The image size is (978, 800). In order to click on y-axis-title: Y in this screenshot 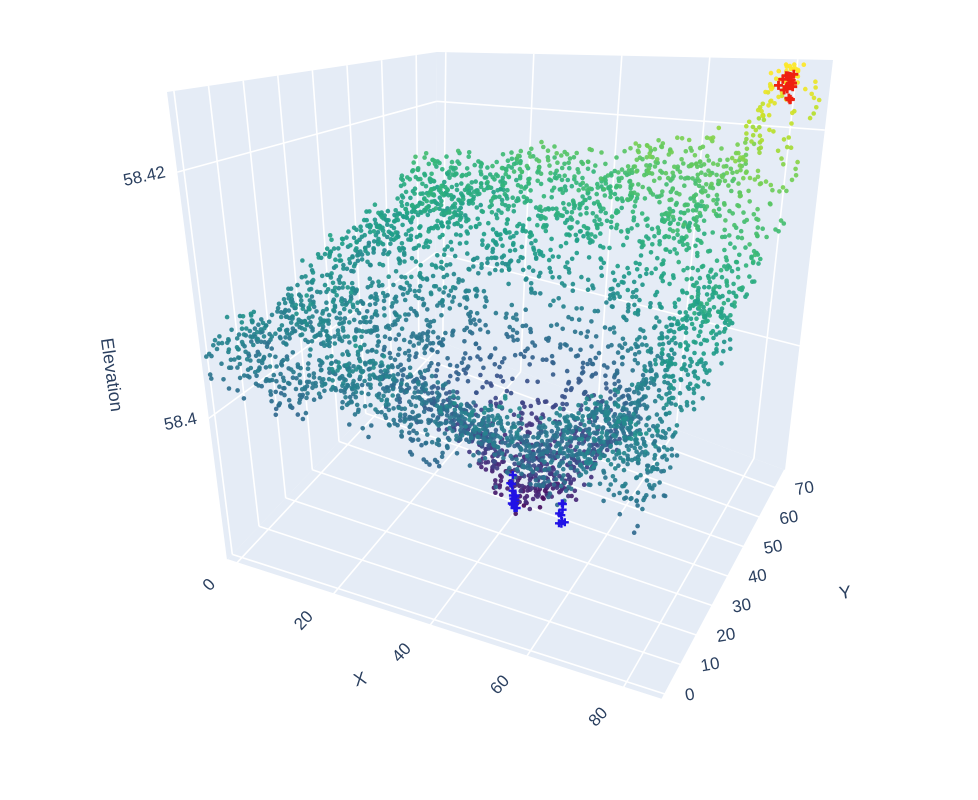, I will do `click(845, 592)`.